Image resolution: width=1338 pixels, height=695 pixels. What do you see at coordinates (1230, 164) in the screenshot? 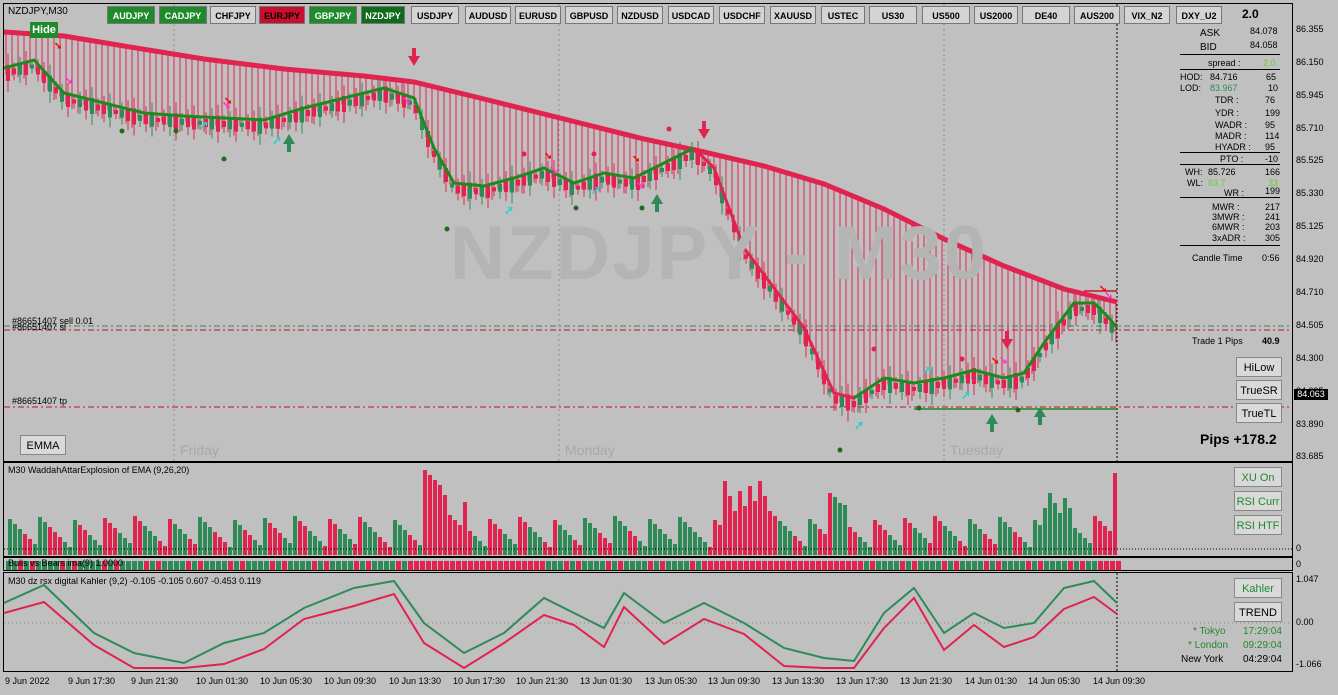
I see `info-divider` at bounding box center [1230, 164].